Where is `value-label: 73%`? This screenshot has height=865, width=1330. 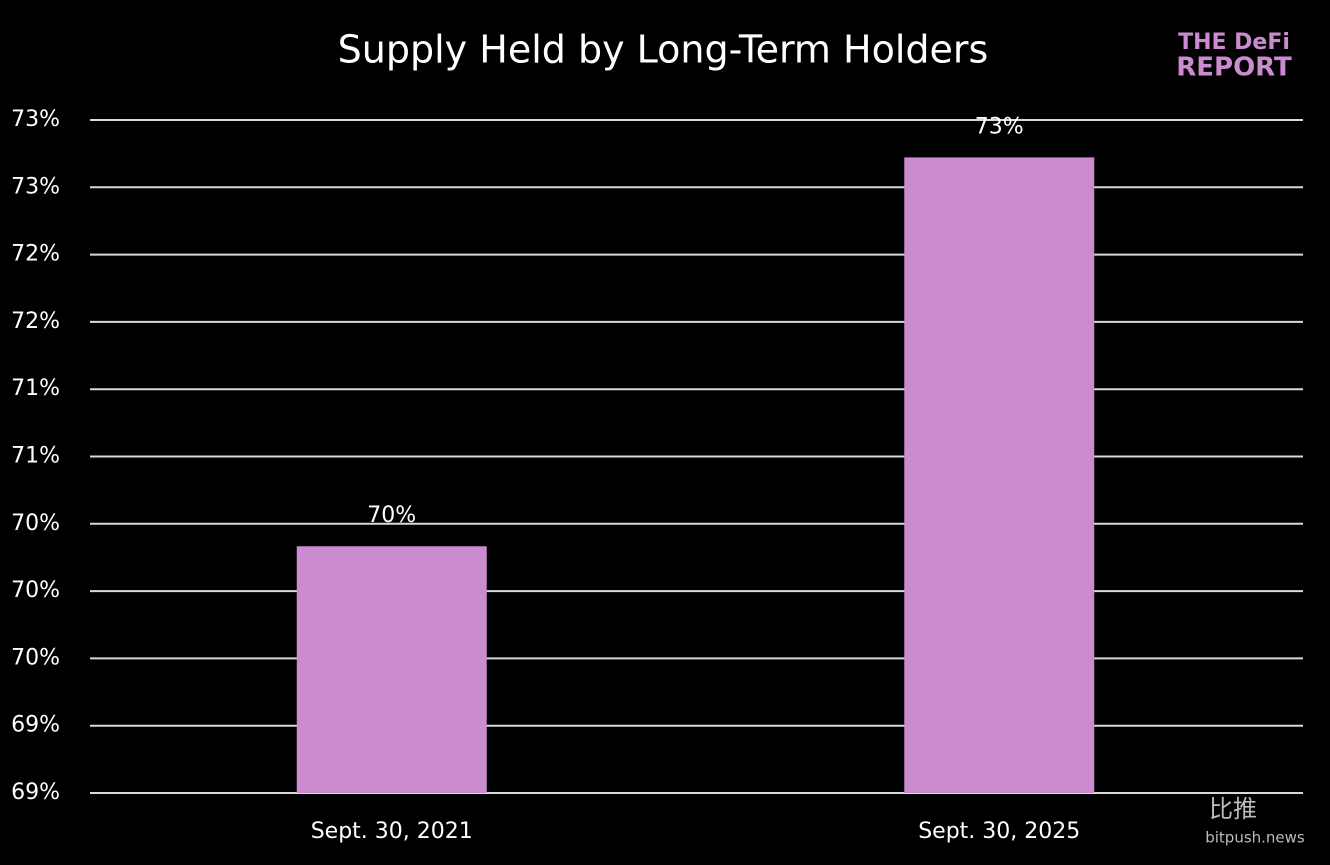
value-label: 73% is located at coordinates (999, 126).